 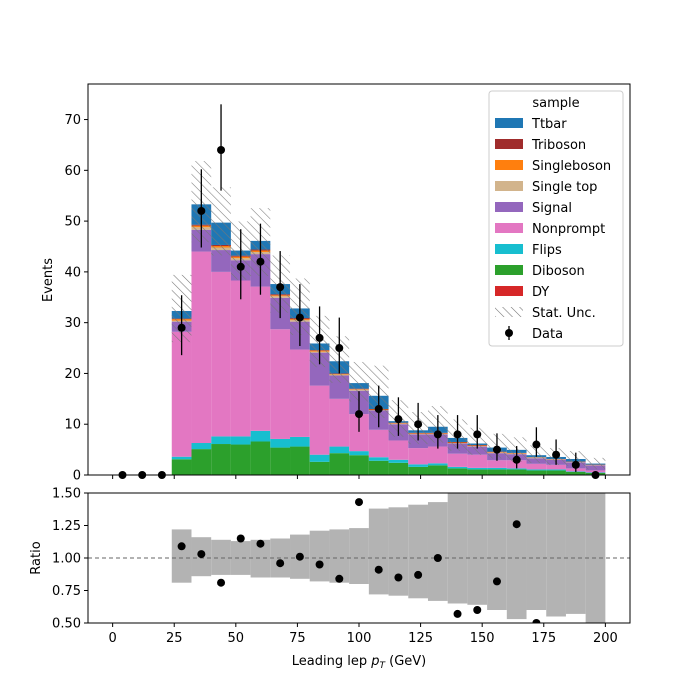 What do you see at coordinates (509, 165) in the screenshot?
I see `legend-swatch-singleboson` at bounding box center [509, 165].